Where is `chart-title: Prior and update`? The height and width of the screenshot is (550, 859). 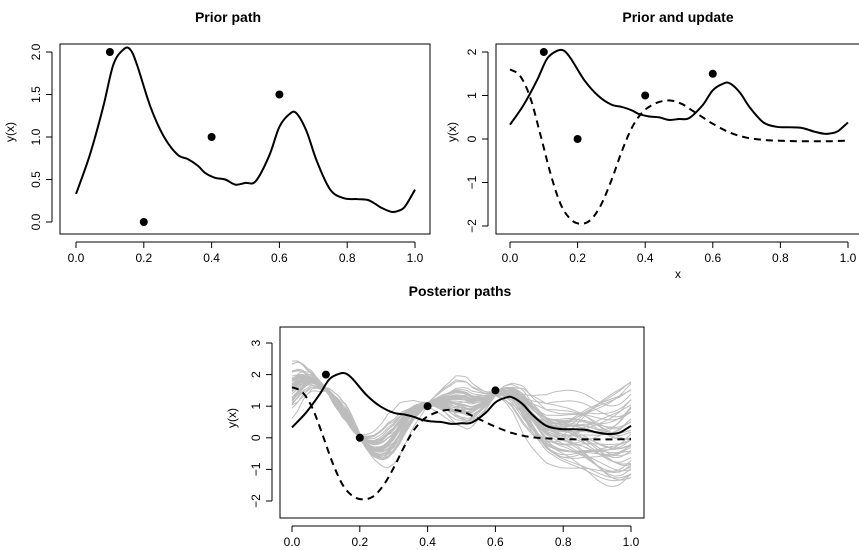 chart-title: Prior and update is located at coordinates (677, 17).